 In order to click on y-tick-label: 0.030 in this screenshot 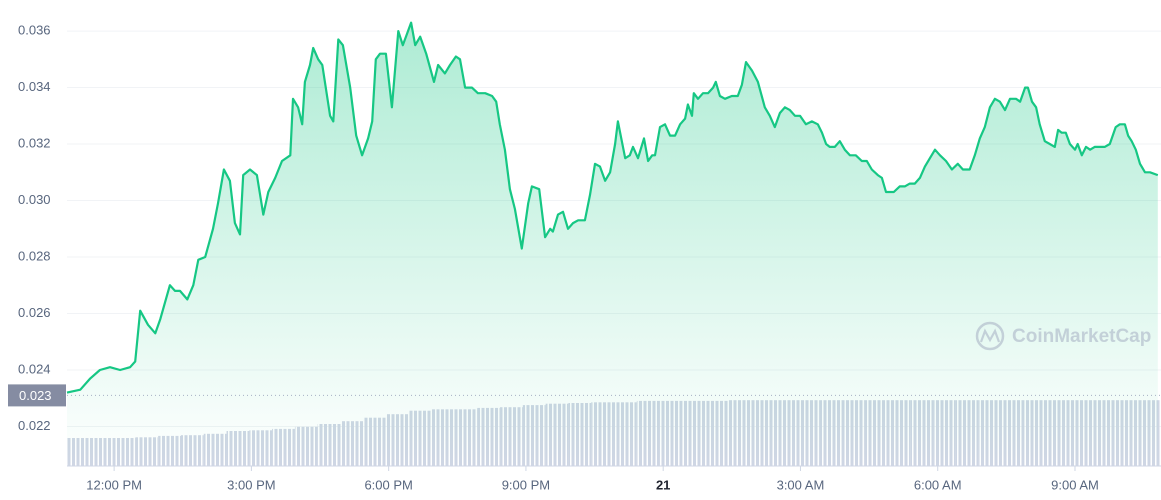, I will do `click(34, 199)`.